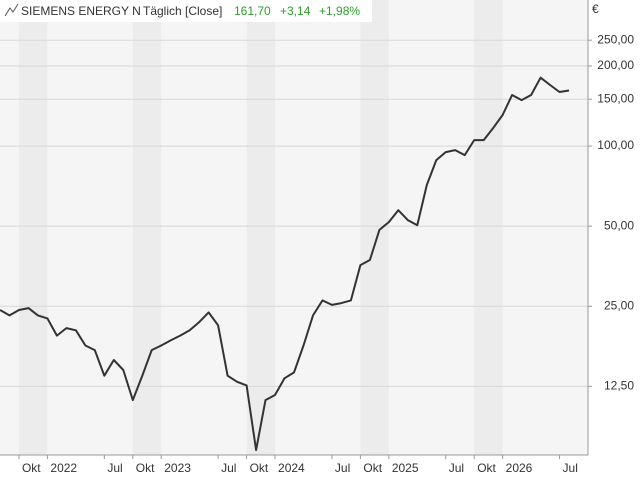  Describe the element at coordinates (182, 11) in the screenshot. I see `subtitle: Täglich [Close]` at that location.